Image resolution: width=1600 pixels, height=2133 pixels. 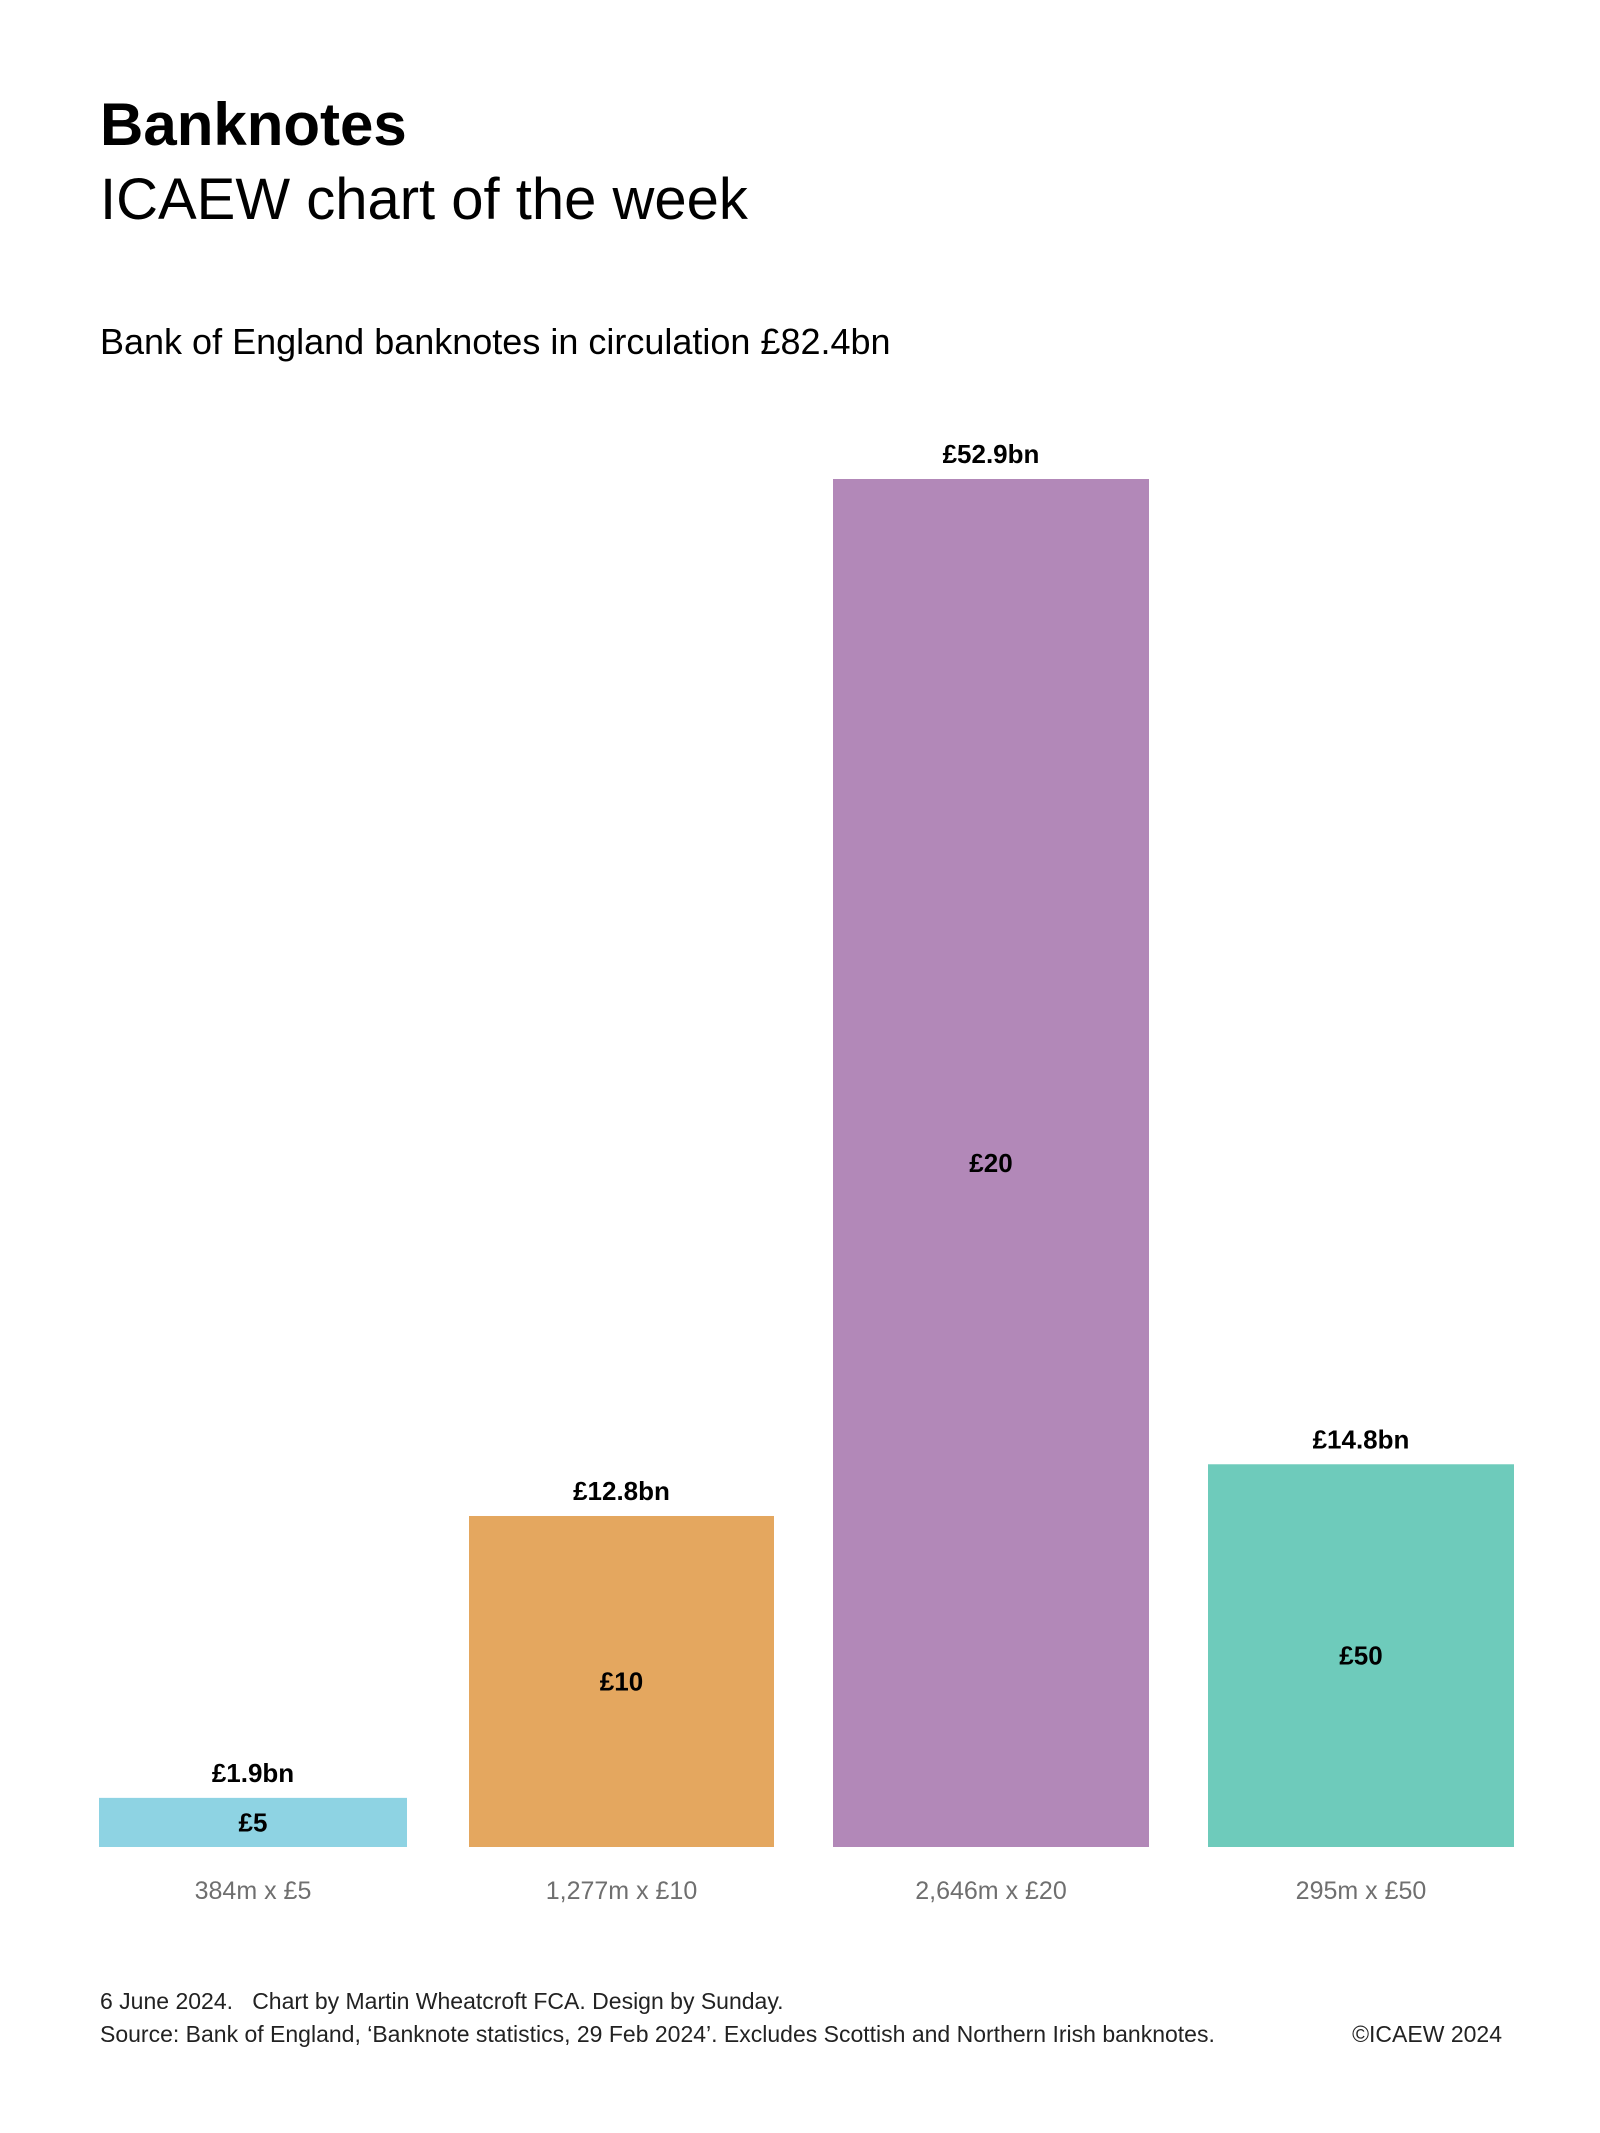 I want to click on bar-inner-label: £5, so click(x=253, y=1822).